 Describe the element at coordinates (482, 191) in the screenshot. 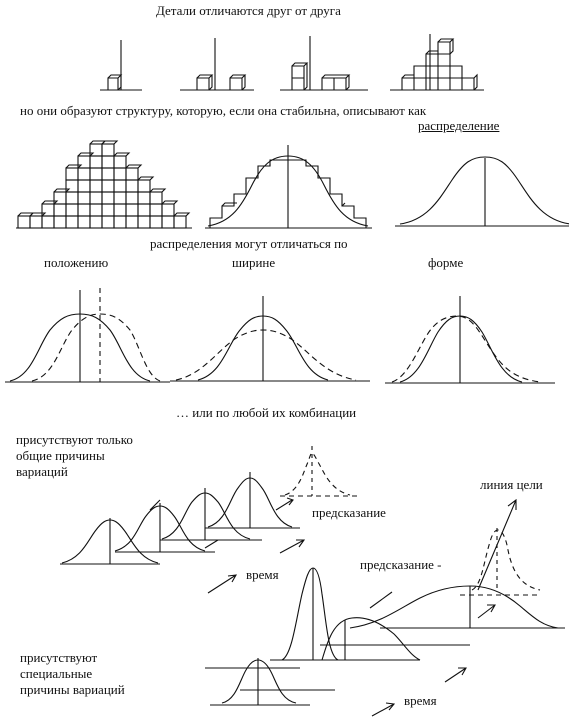

I see `smooth-distribution-curve` at that location.